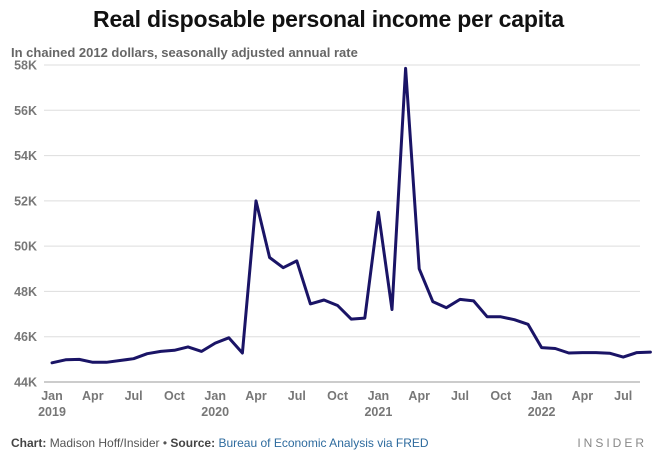 This screenshot has width=657, height=466. What do you see at coordinates (612, 443) in the screenshot?
I see `brand-logo: INSIDER` at bounding box center [612, 443].